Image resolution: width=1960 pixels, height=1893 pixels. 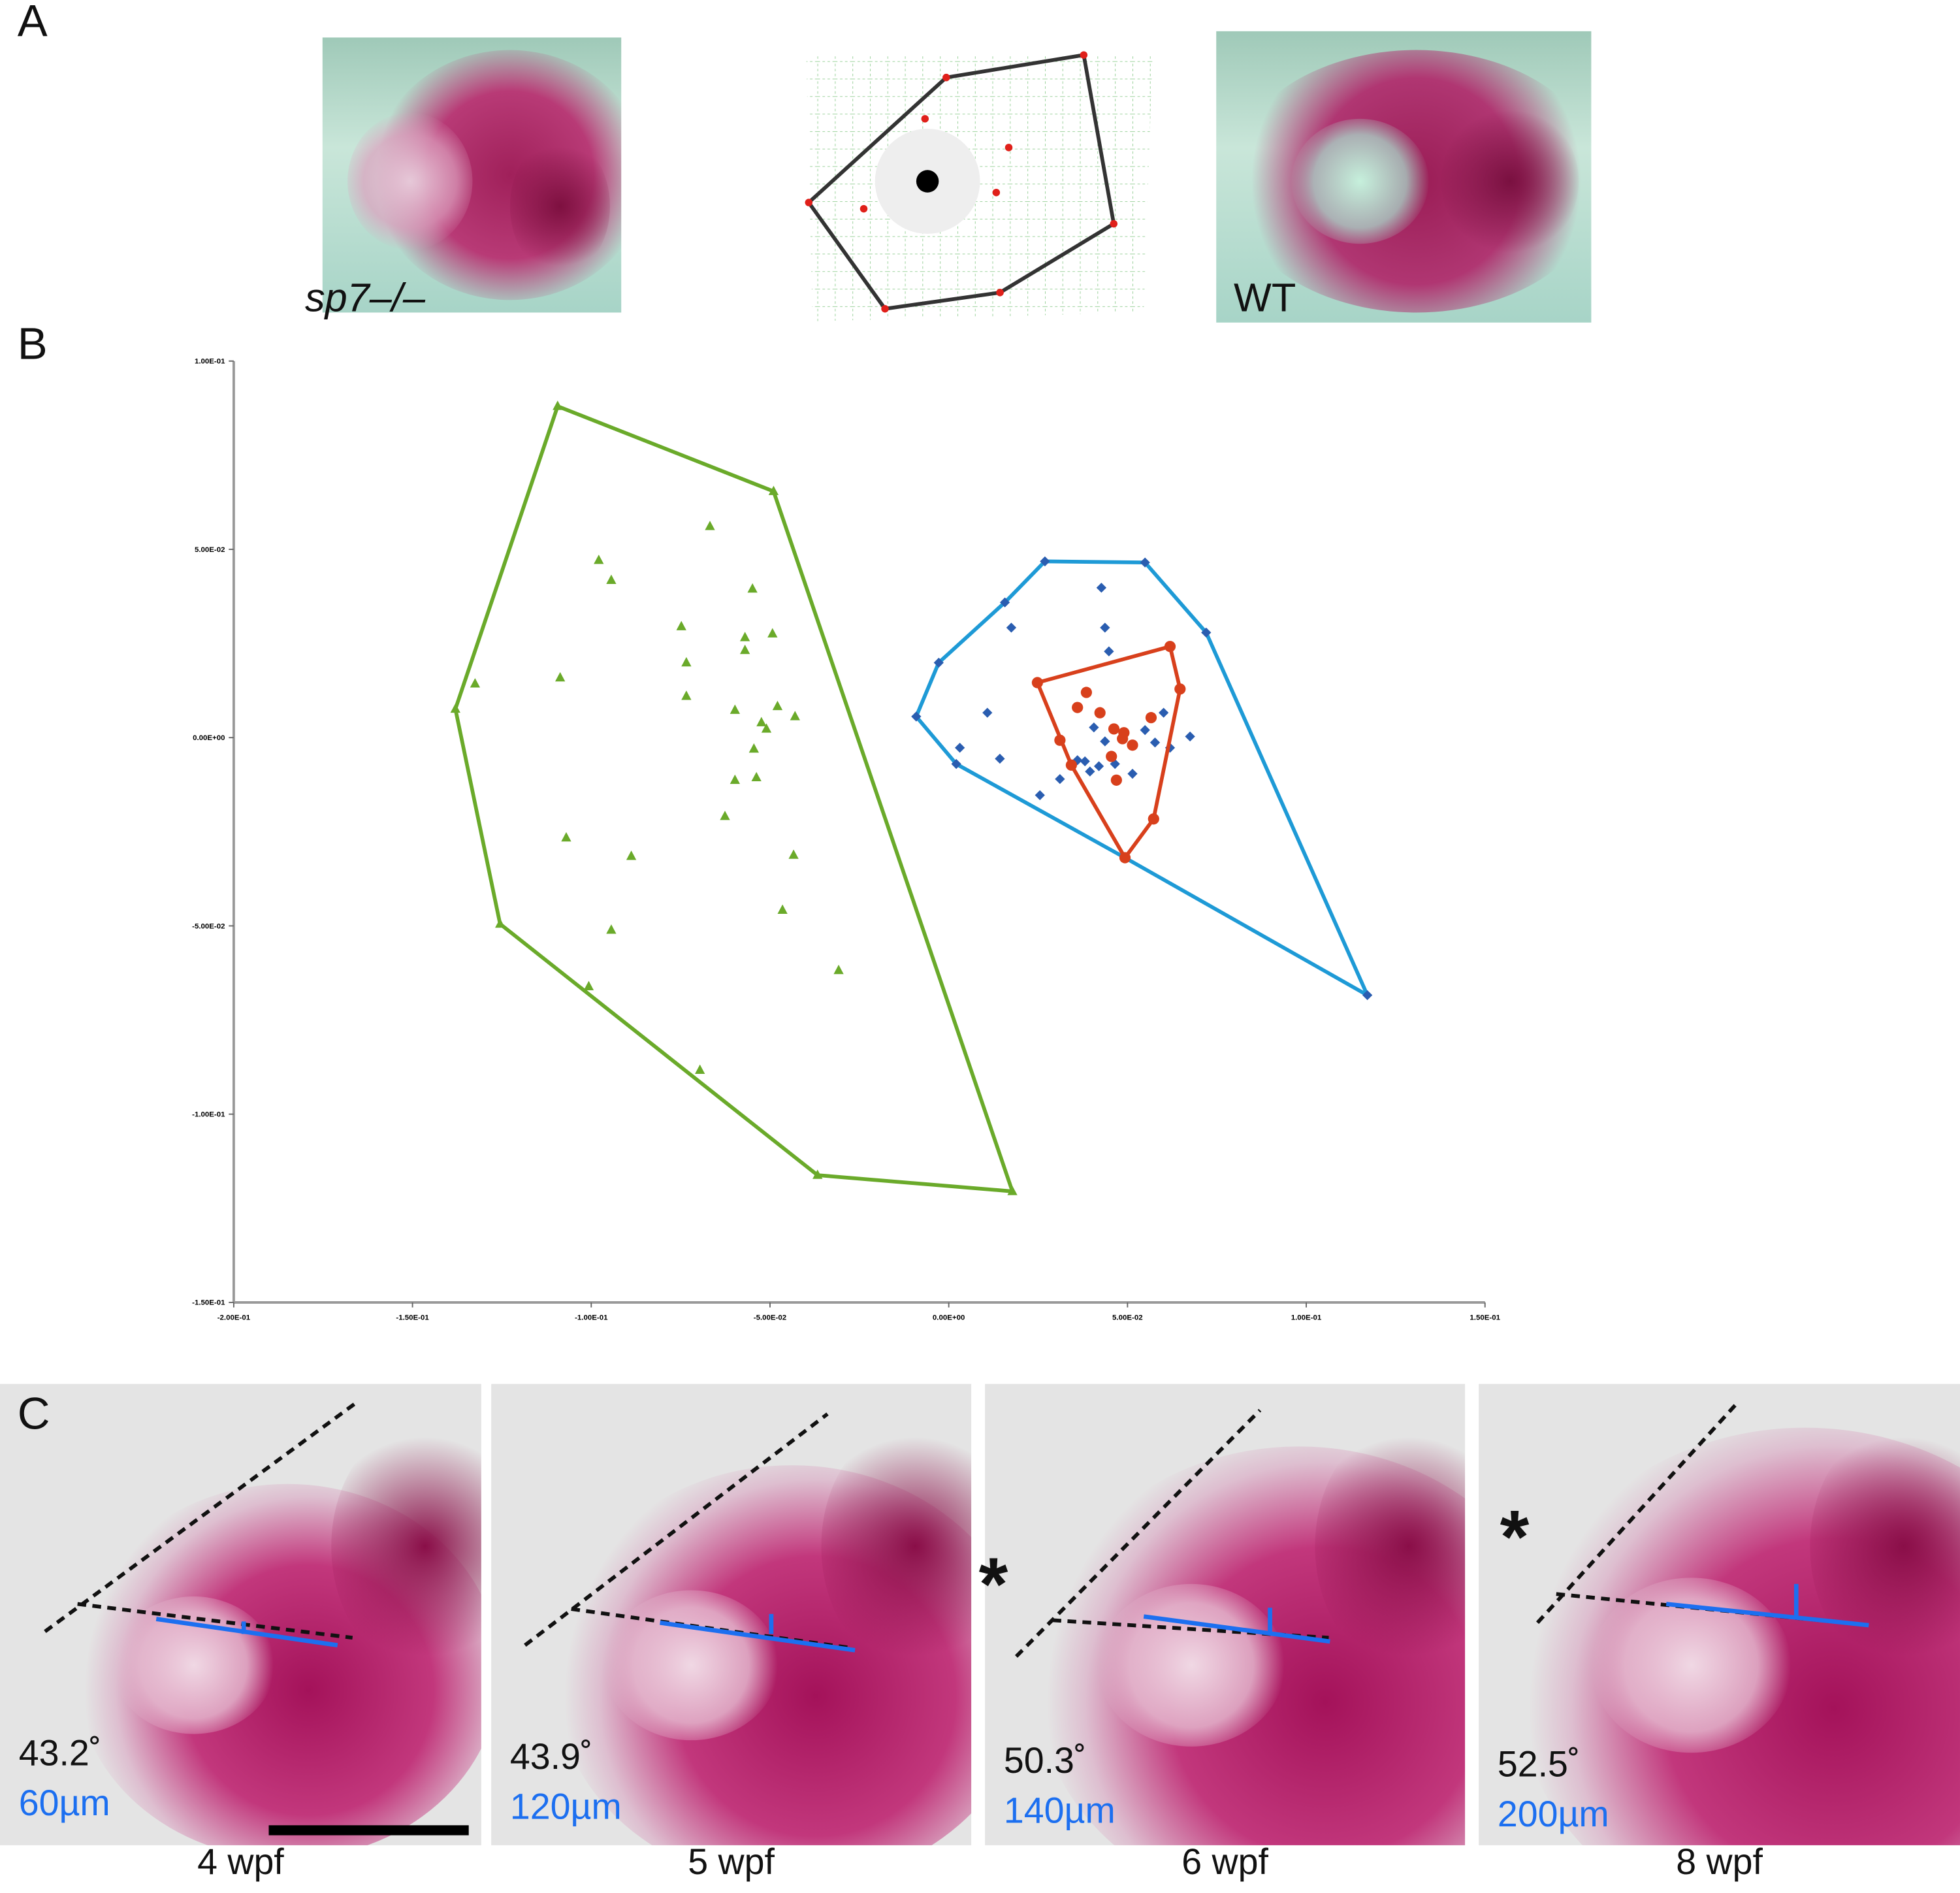 I want to click on x-tick-label: -5.00E-02, so click(x=770, y=1318).